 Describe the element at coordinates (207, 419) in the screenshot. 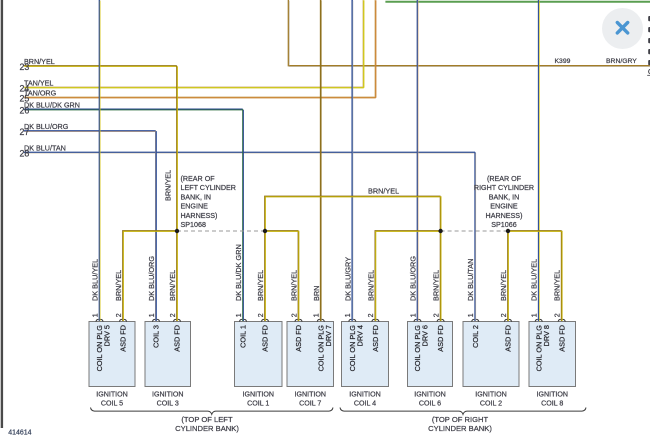

I see `svg-text: (TOP OF LEFT` at that location.